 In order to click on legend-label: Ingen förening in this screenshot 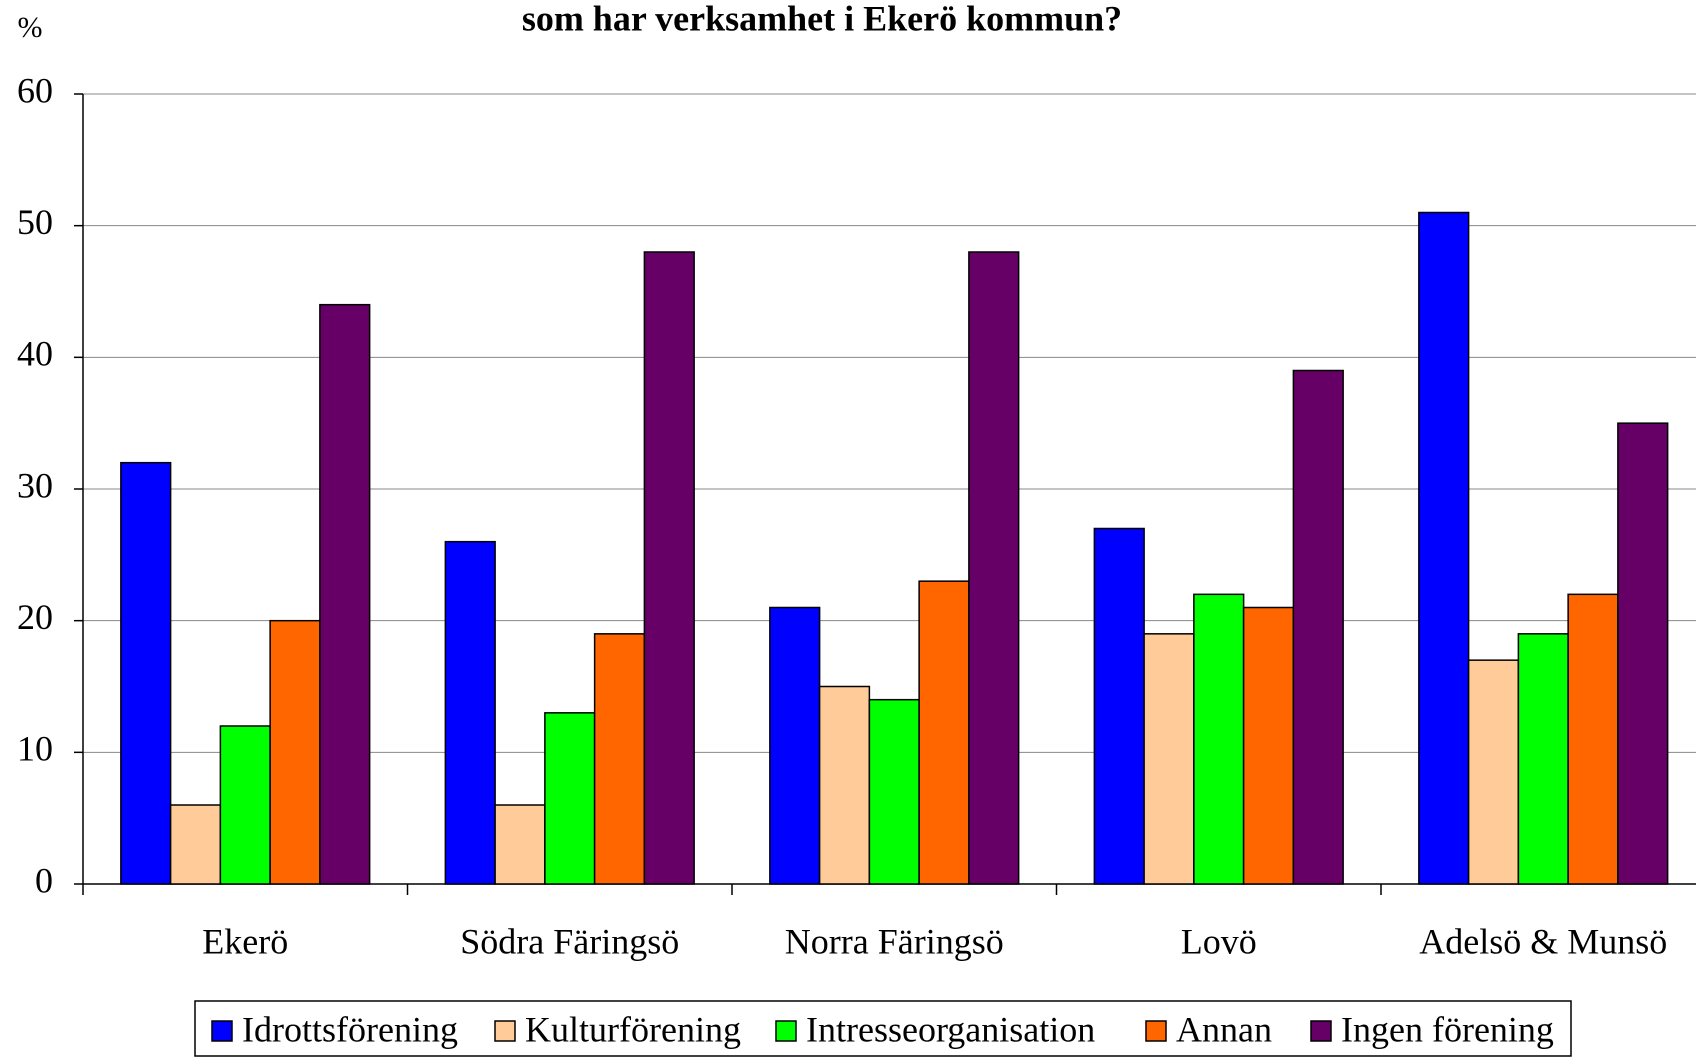, I will do `click(1447, 1029)`.